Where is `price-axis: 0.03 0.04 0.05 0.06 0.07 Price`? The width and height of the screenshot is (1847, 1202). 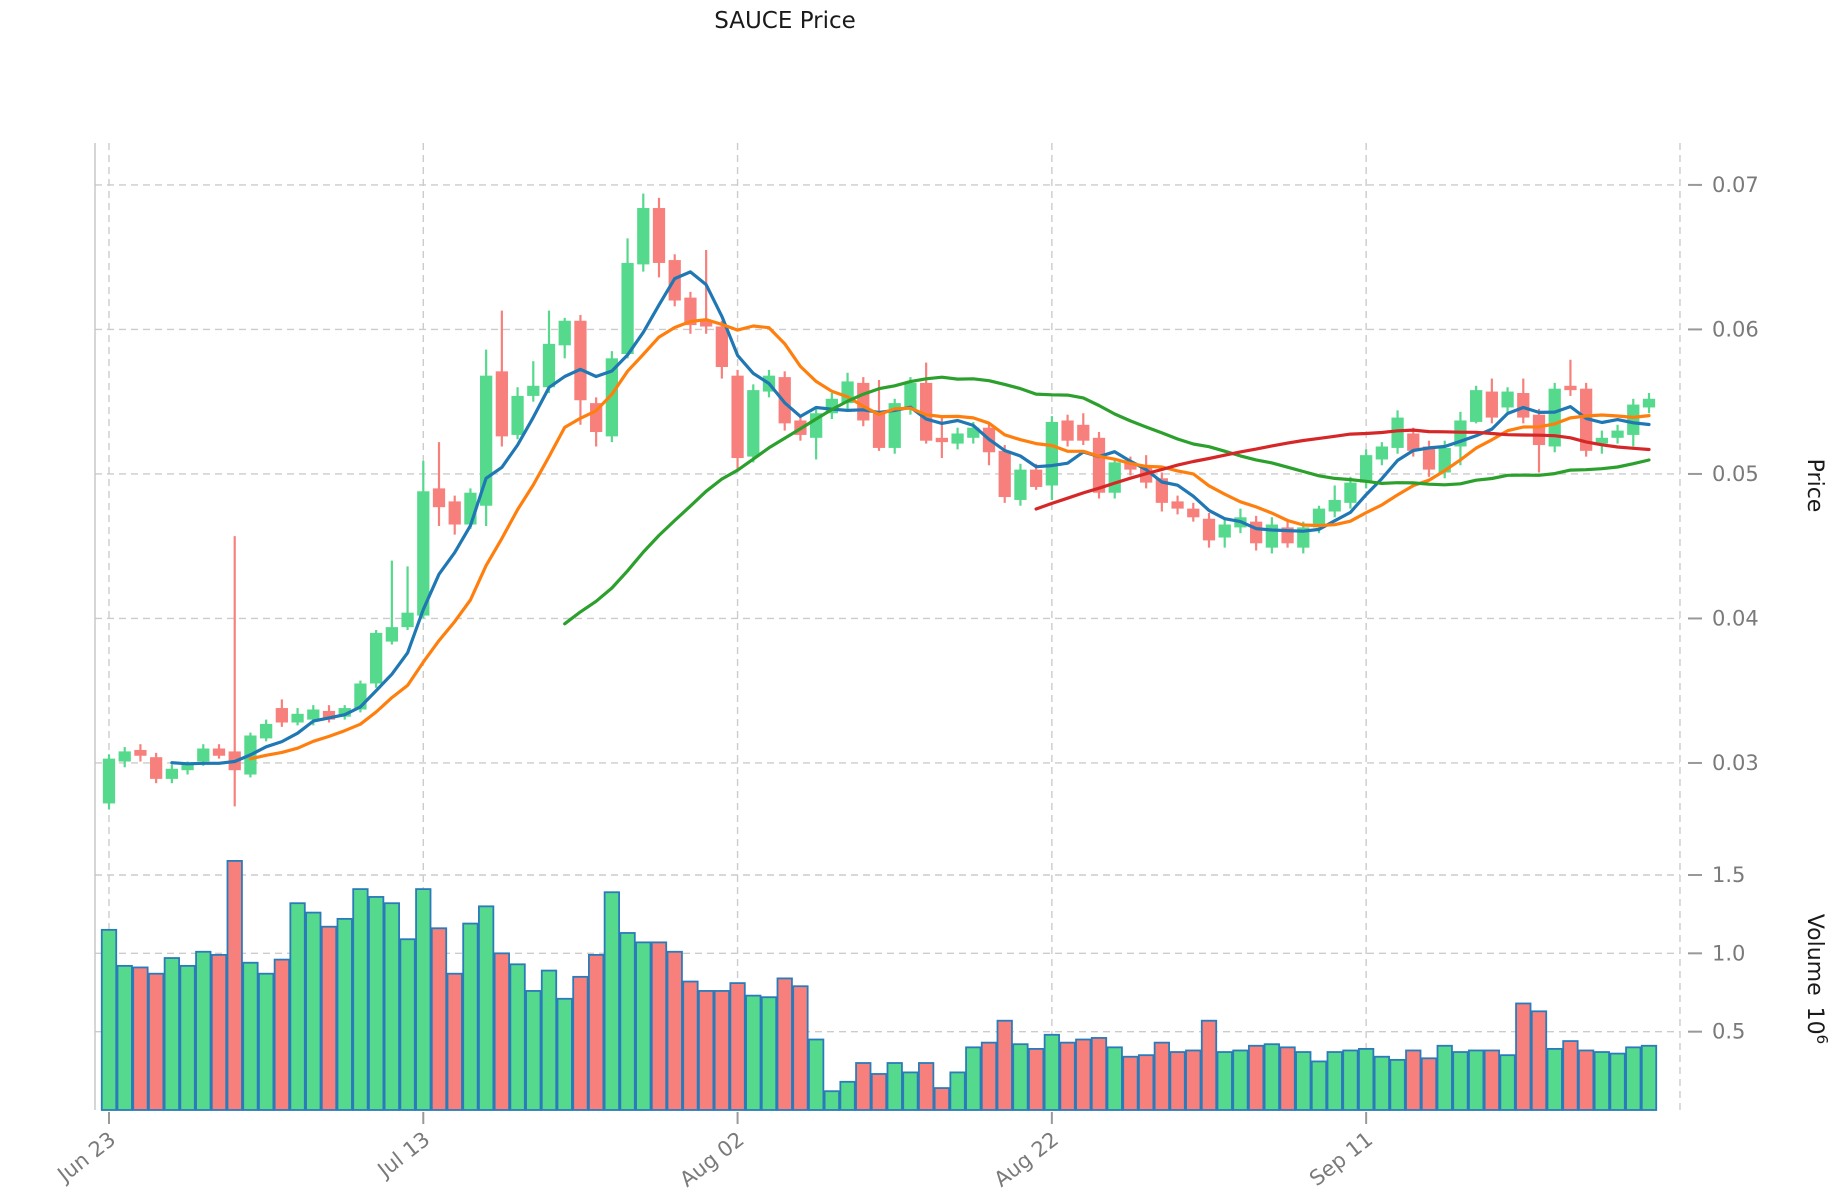 price-axis: 0.03 0.04 0.05 0.06 0.07 Price is located at coordinates (1757, 474).